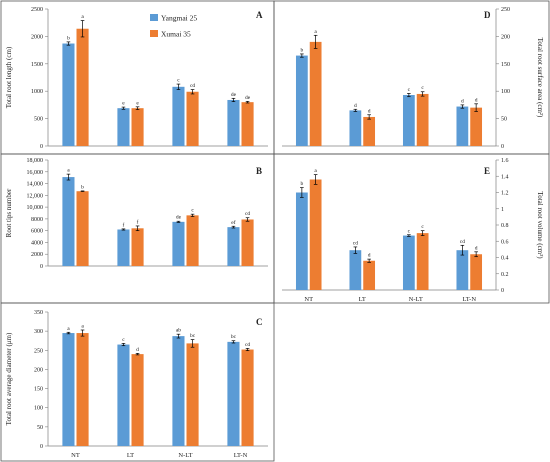 Image resolution: width=550 pixels, height=462 pixels. What do you see at coordinates (124, 224) in the screenshot?
I see `significance-letter-b: f` at bounding box center [124, 224].